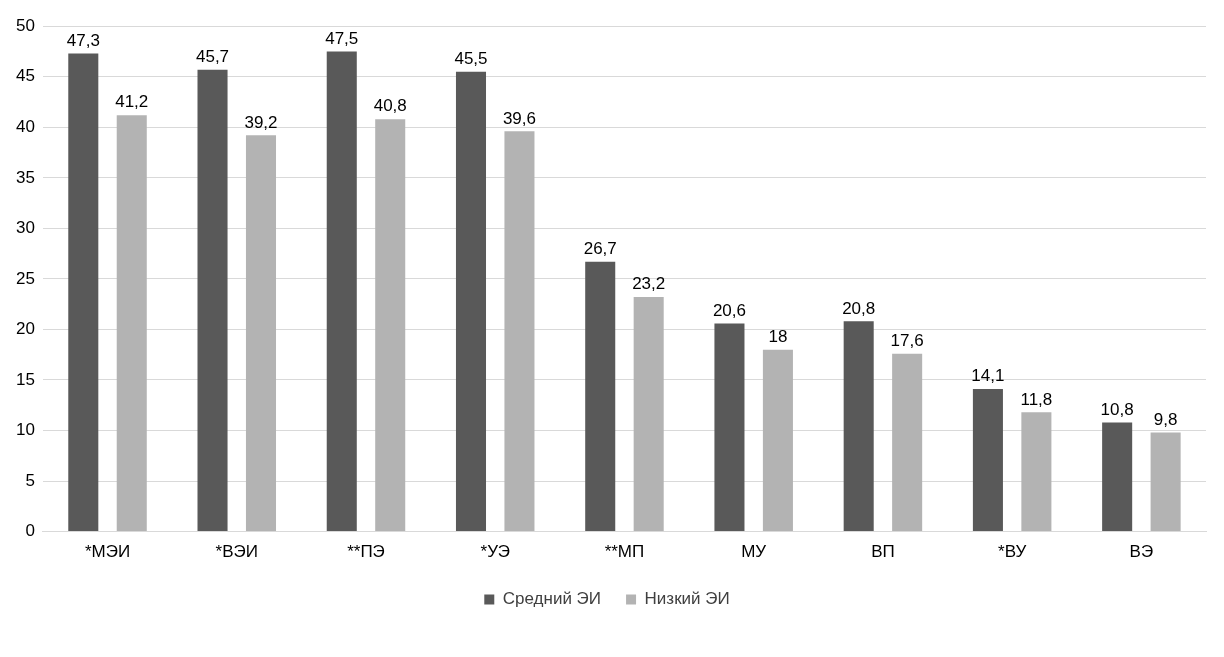  I want to click on data-label: 47,3, so click(83, 40).